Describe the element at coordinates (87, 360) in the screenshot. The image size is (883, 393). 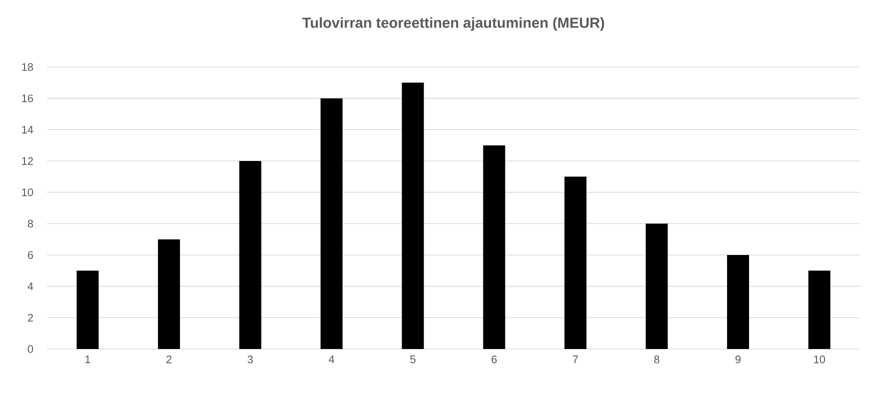
I see `x-tick-label: 1` at that location.